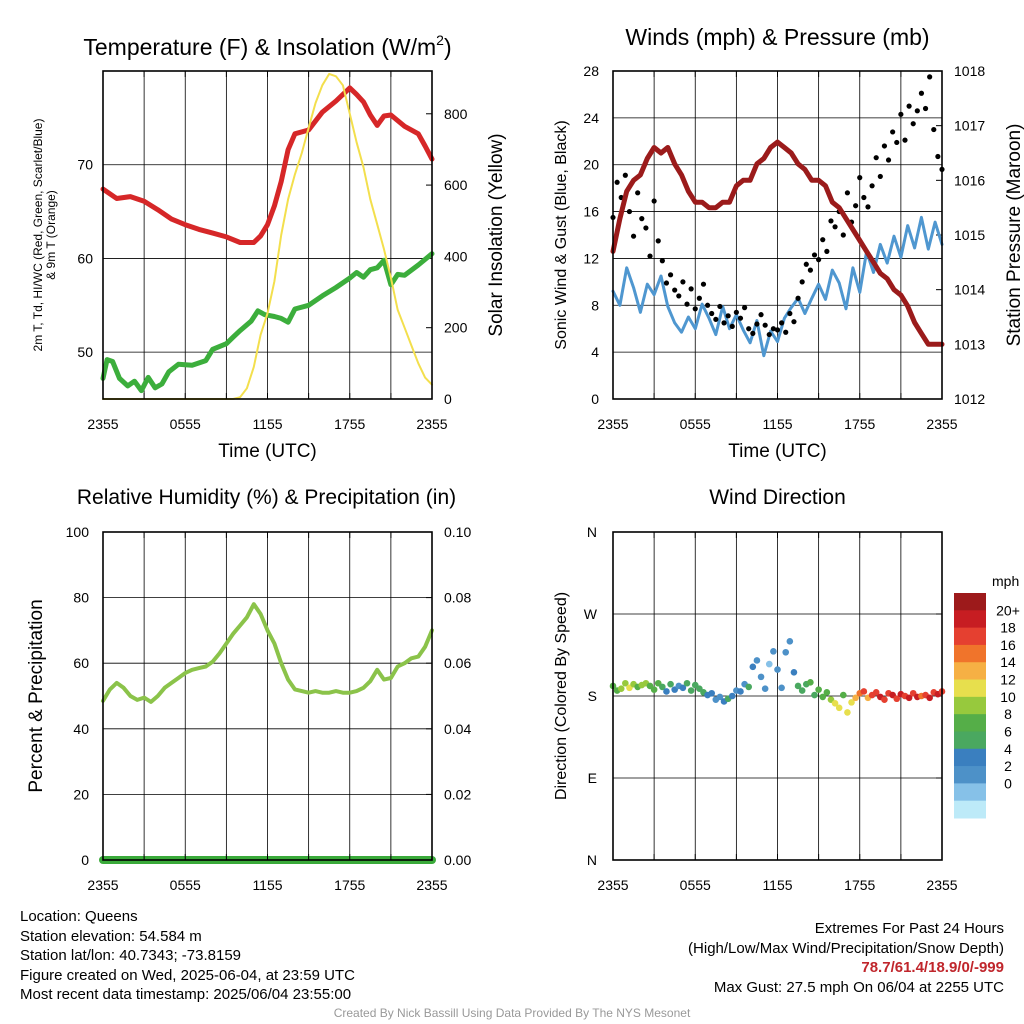  Describe the element at coordinates (1008, 714) in the screenshot. I see `colorbar-label: 8` at that location.